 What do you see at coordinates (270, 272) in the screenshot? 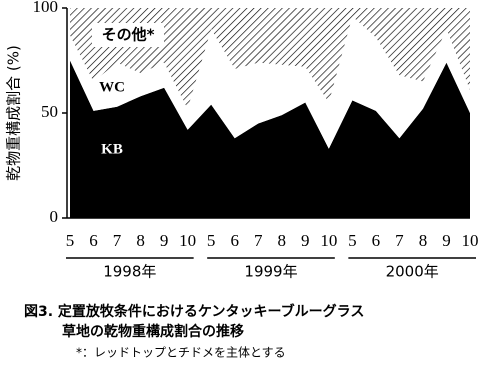
I see `group-label: 1999年` at bounding box center [270, 272].